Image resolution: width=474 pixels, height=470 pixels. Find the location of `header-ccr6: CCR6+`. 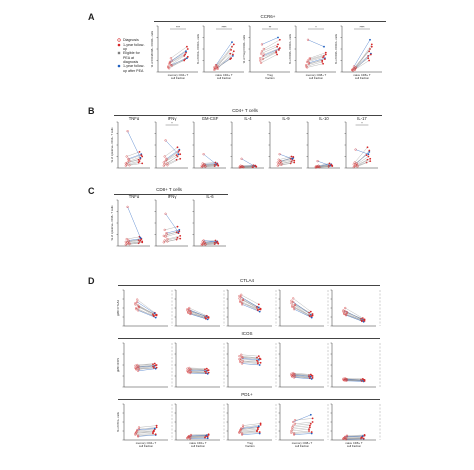

header-ccr6: CCR6+ is located at coordinates (268, 16).